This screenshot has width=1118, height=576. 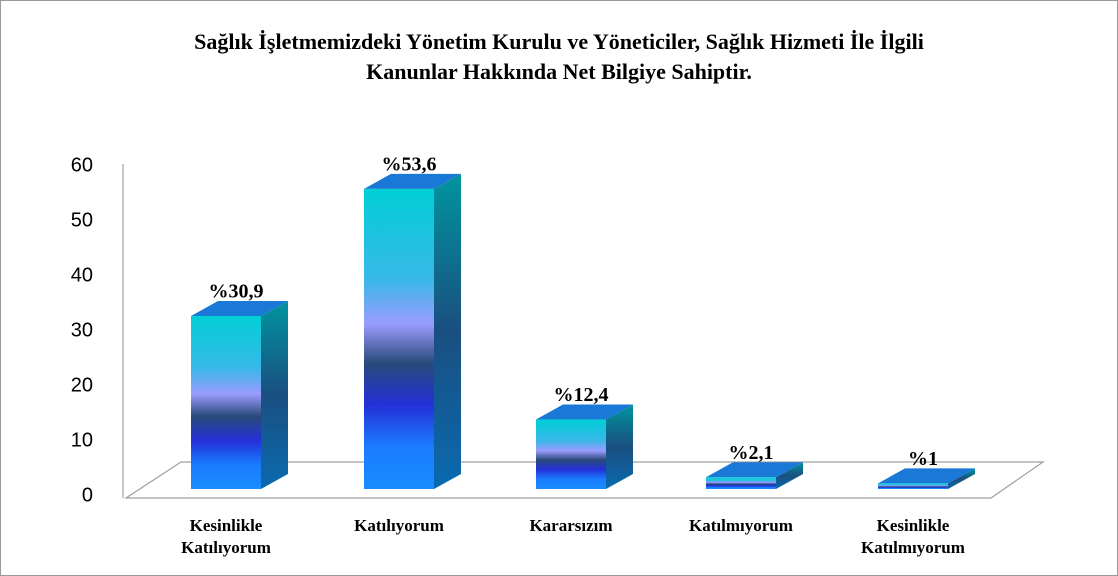 What do you see at coordinates (741, 525) in the screenshot?
I see `x-tick-label: Katılmıyorum` at bounding box center [741, 525].